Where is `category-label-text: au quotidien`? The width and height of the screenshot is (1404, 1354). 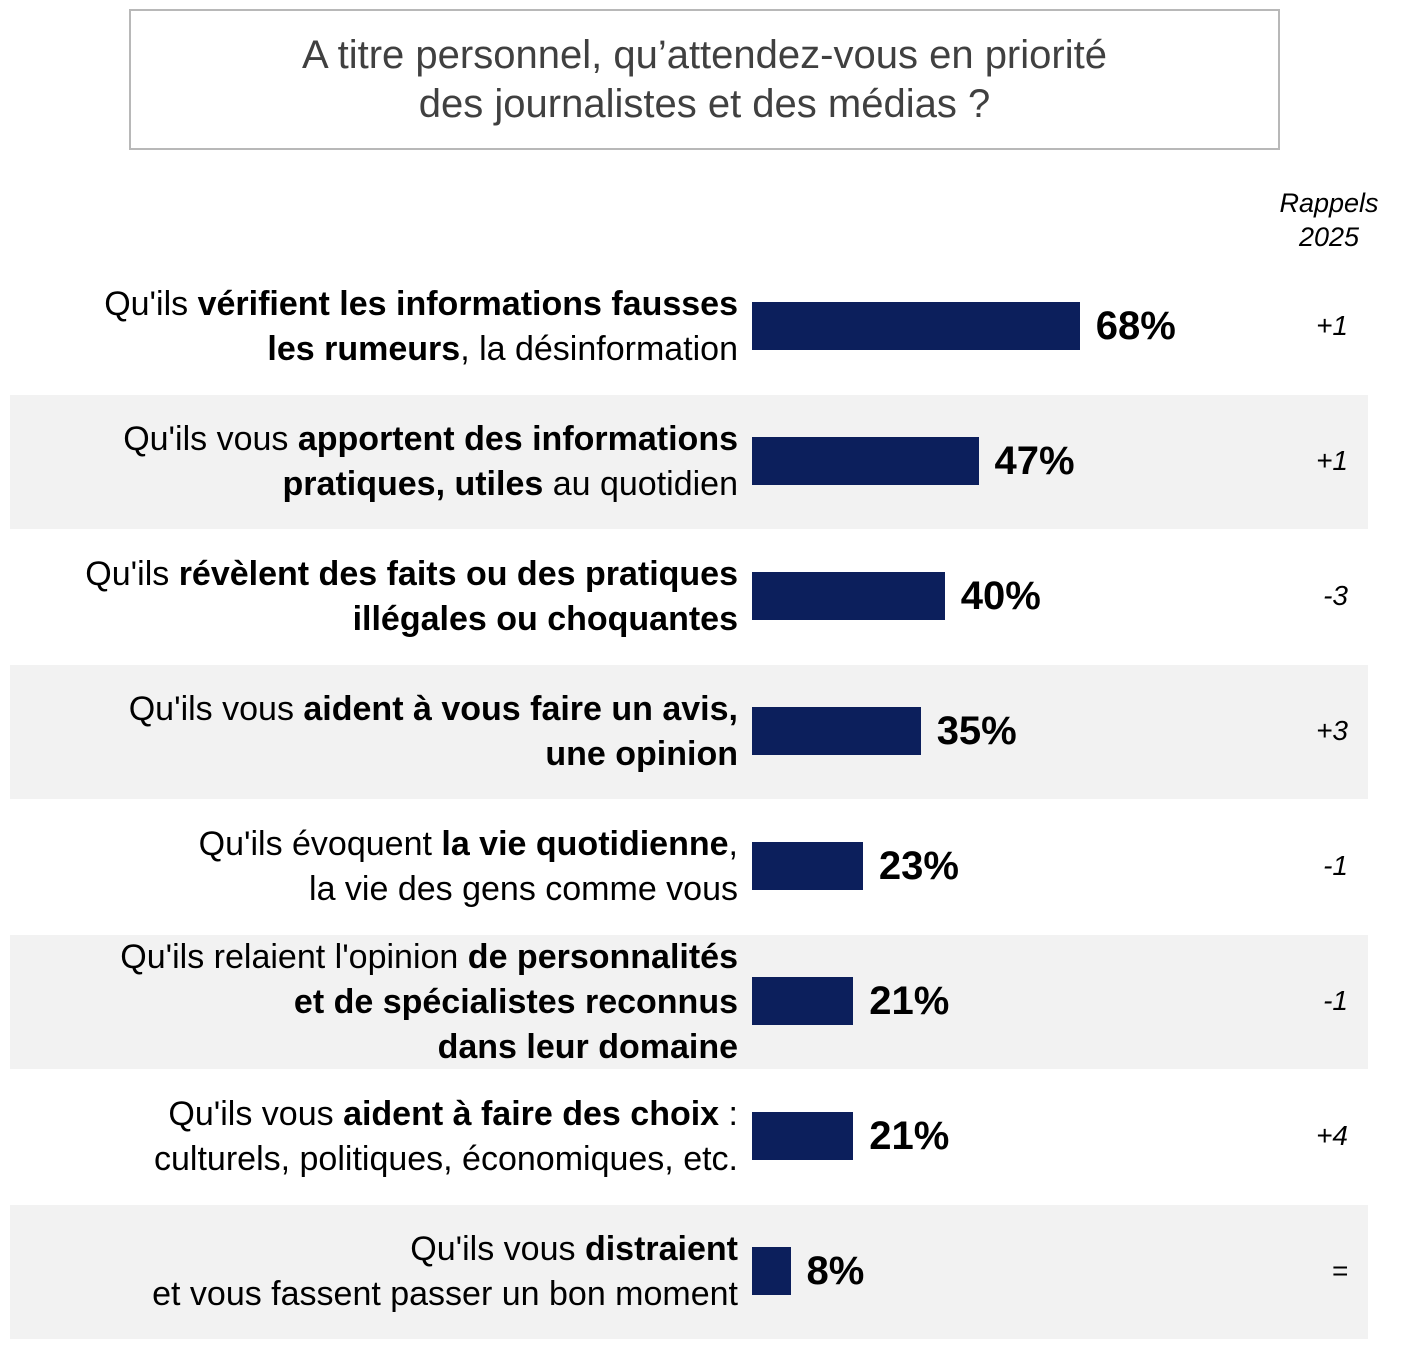 category-label-text: au quotidien is located at coordinates (640, 484).